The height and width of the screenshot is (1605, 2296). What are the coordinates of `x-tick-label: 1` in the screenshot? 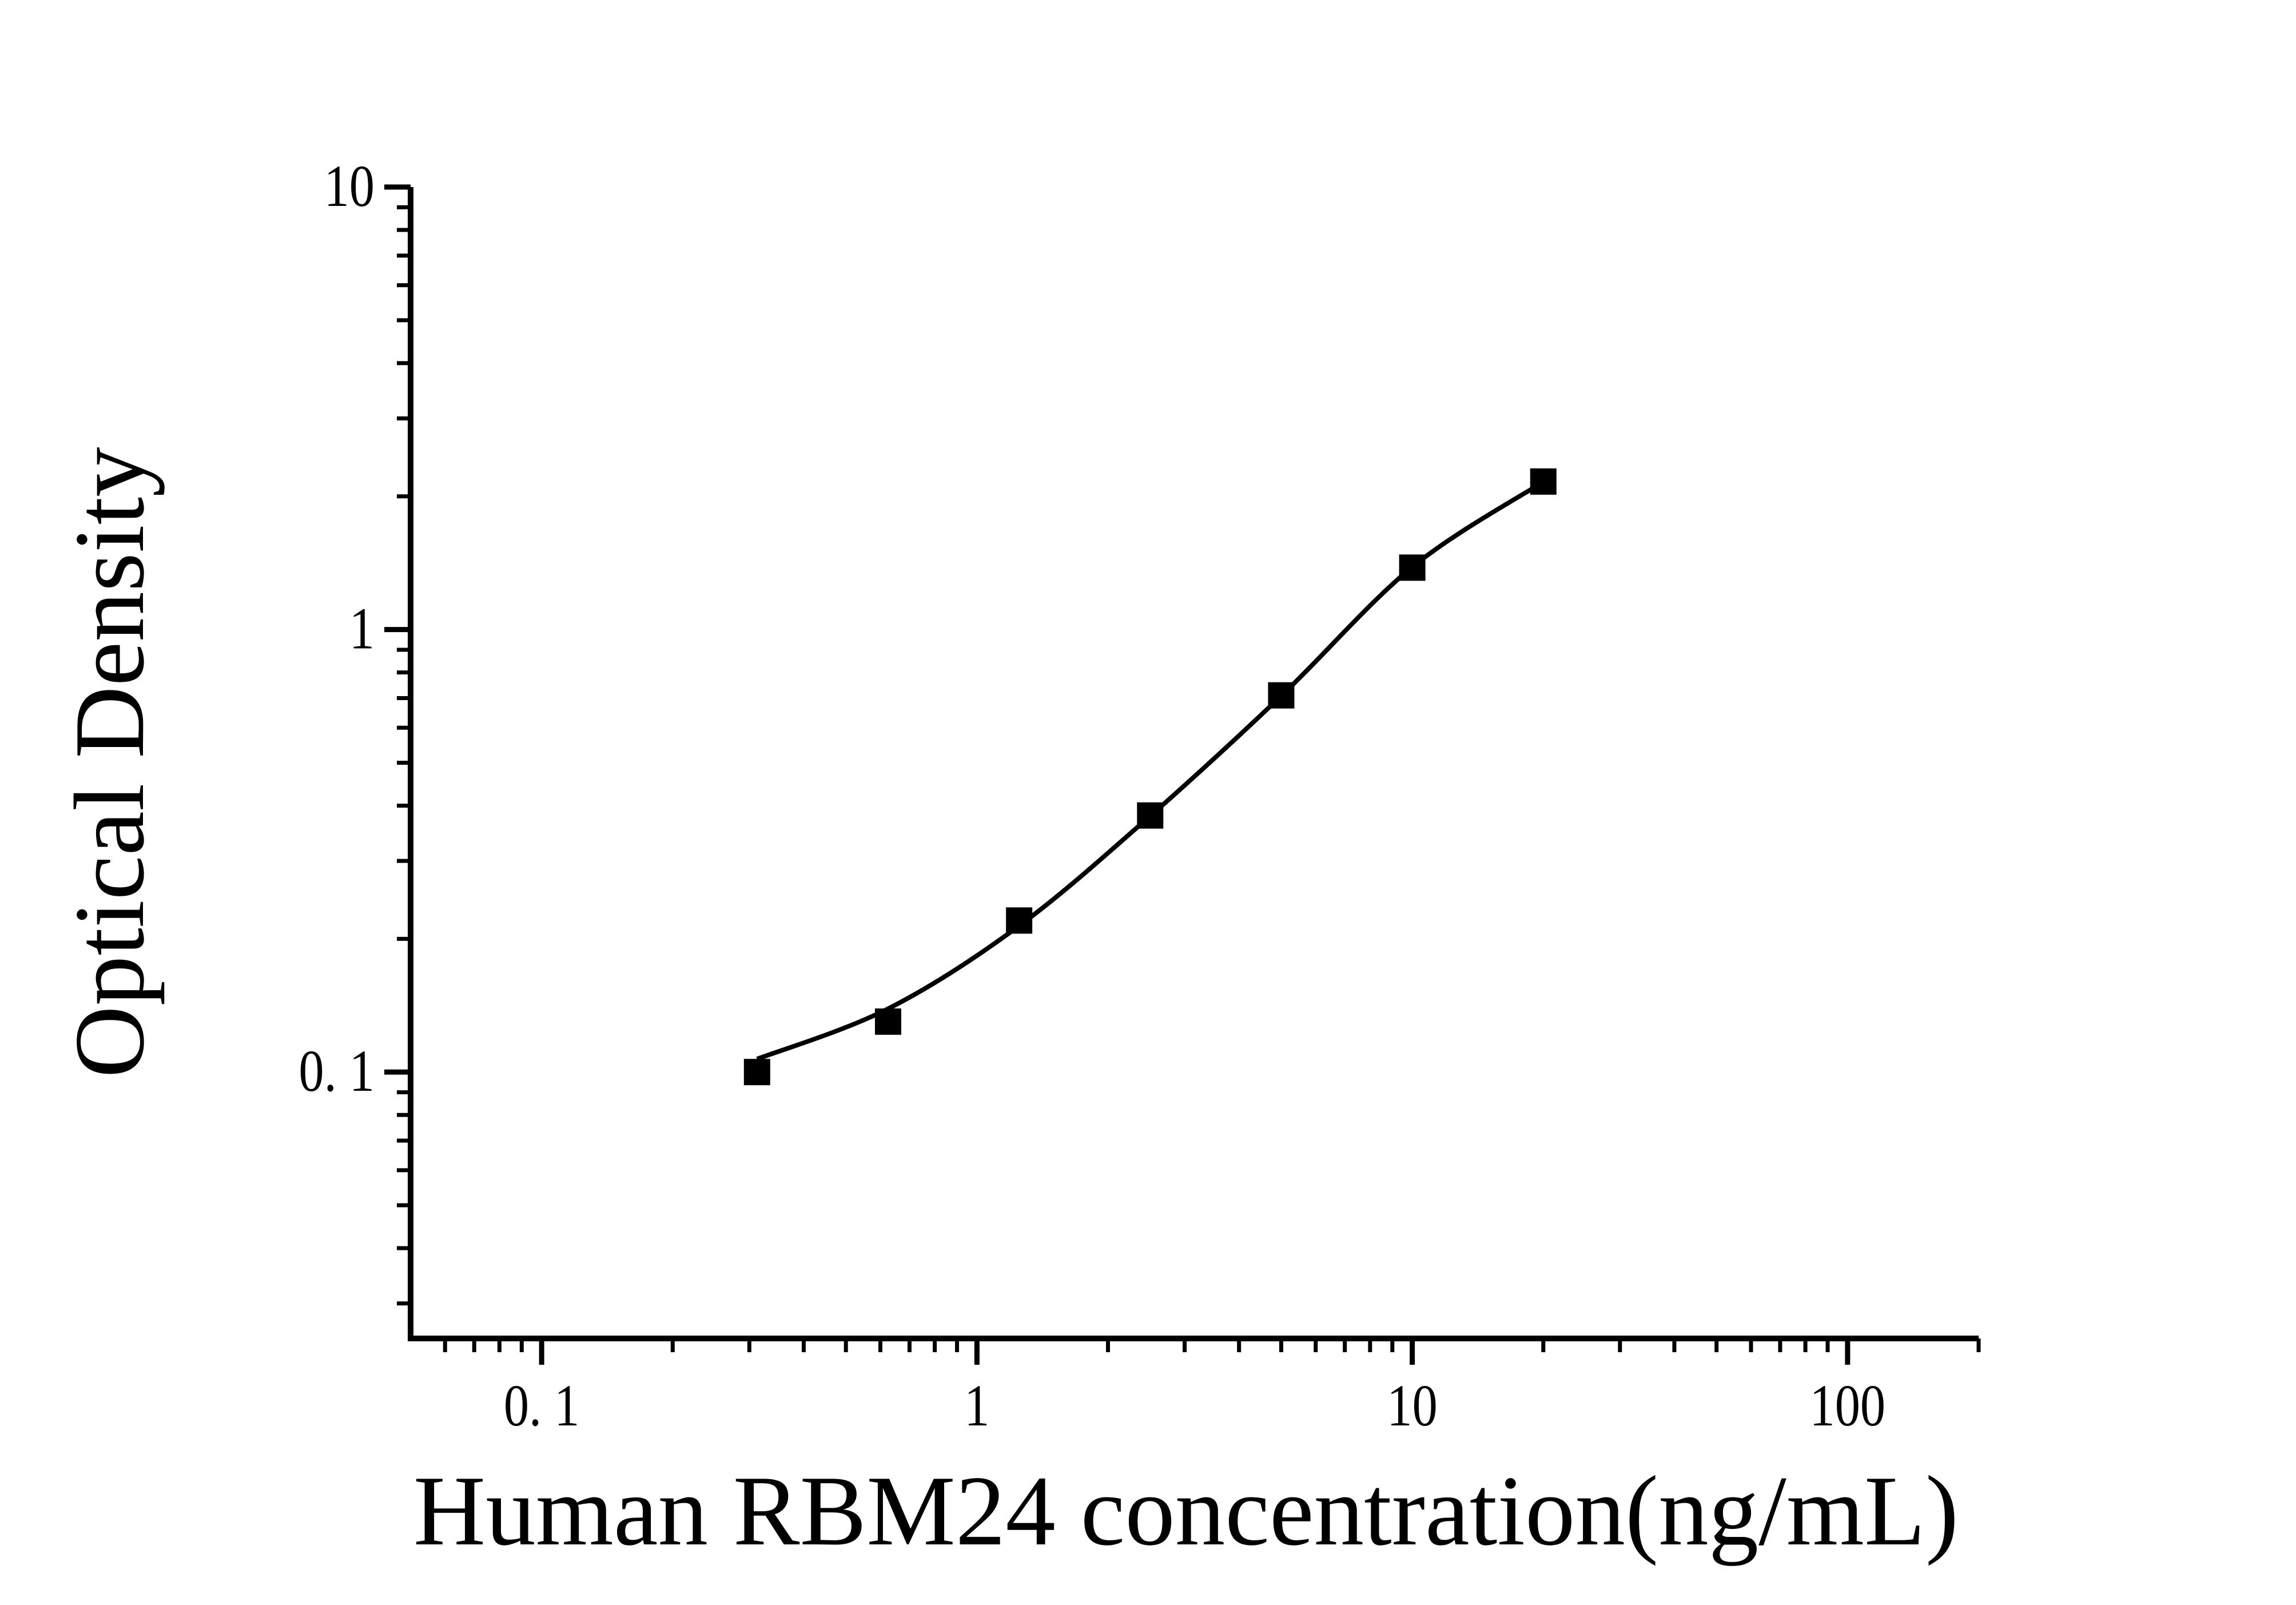 It's located at (976, 1405).